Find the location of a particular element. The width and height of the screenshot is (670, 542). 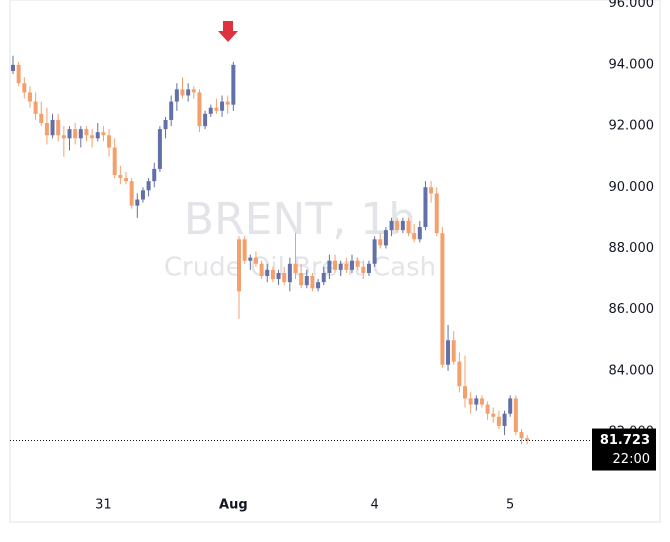

last-price-box is located at coordinates (624, 449).